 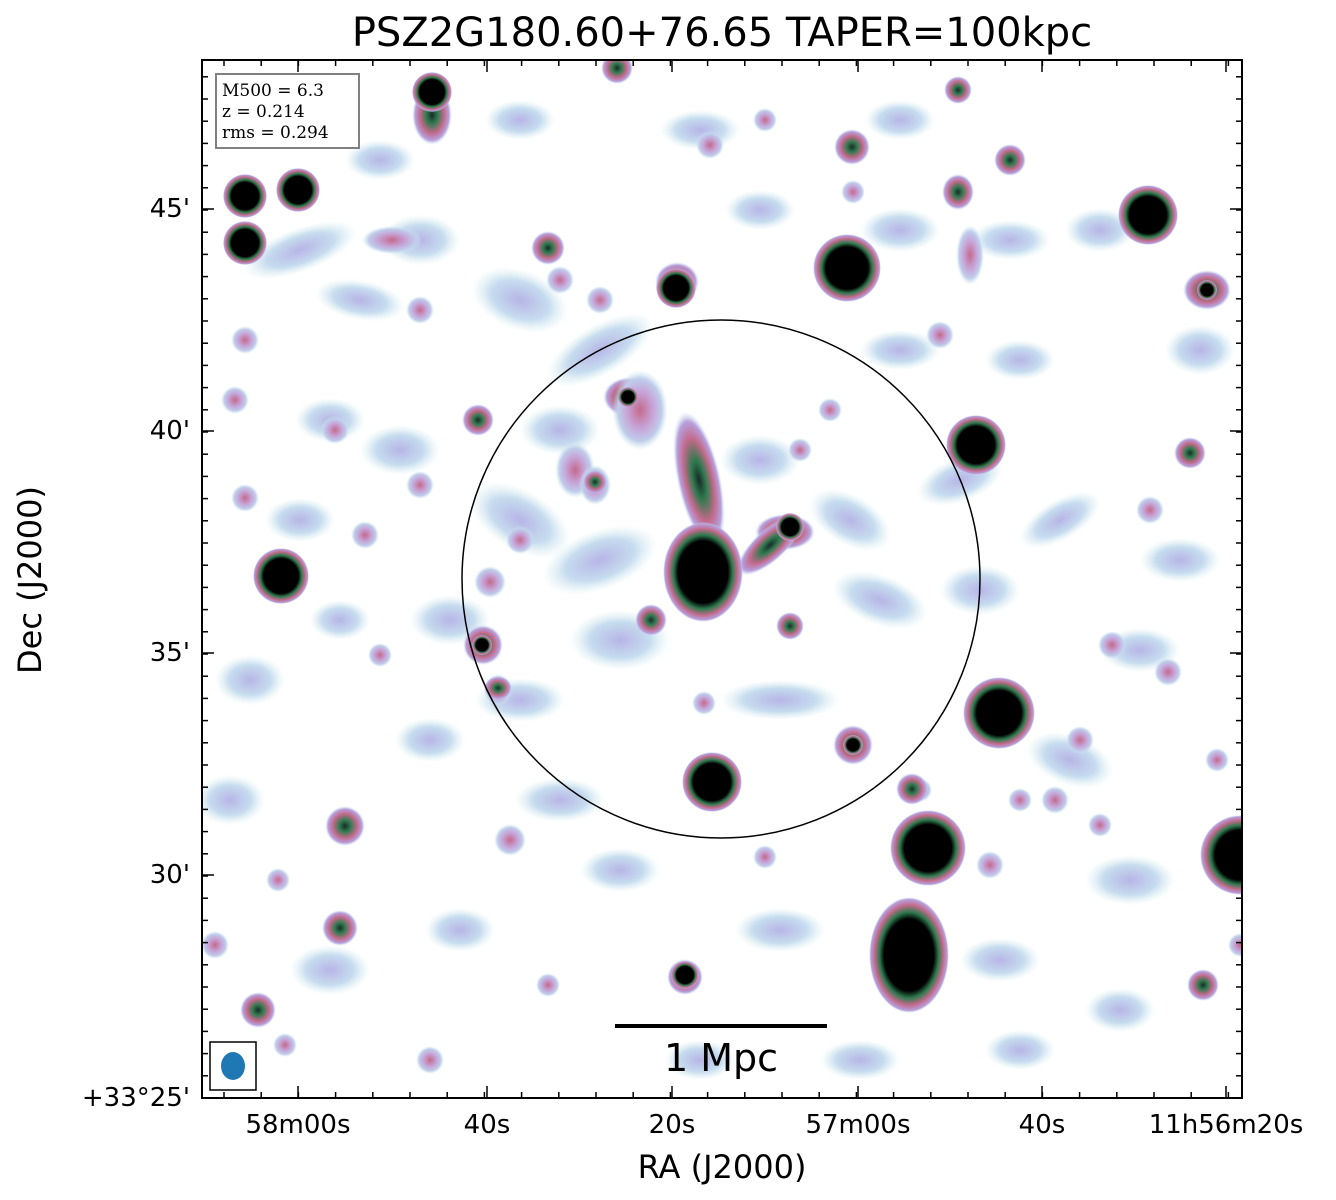 What do you see at coordinates (233, 1066) in the screenshot?
I see `beam-box` at bounding box center [233, 1066].